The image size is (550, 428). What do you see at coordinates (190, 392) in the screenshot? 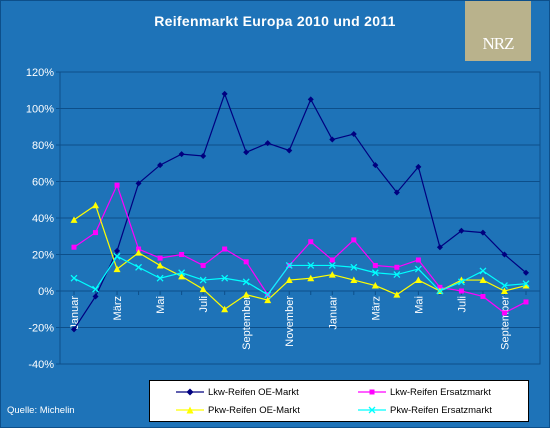
I see `legend-marker-lkw-oe` at bounding box center [190, 392].